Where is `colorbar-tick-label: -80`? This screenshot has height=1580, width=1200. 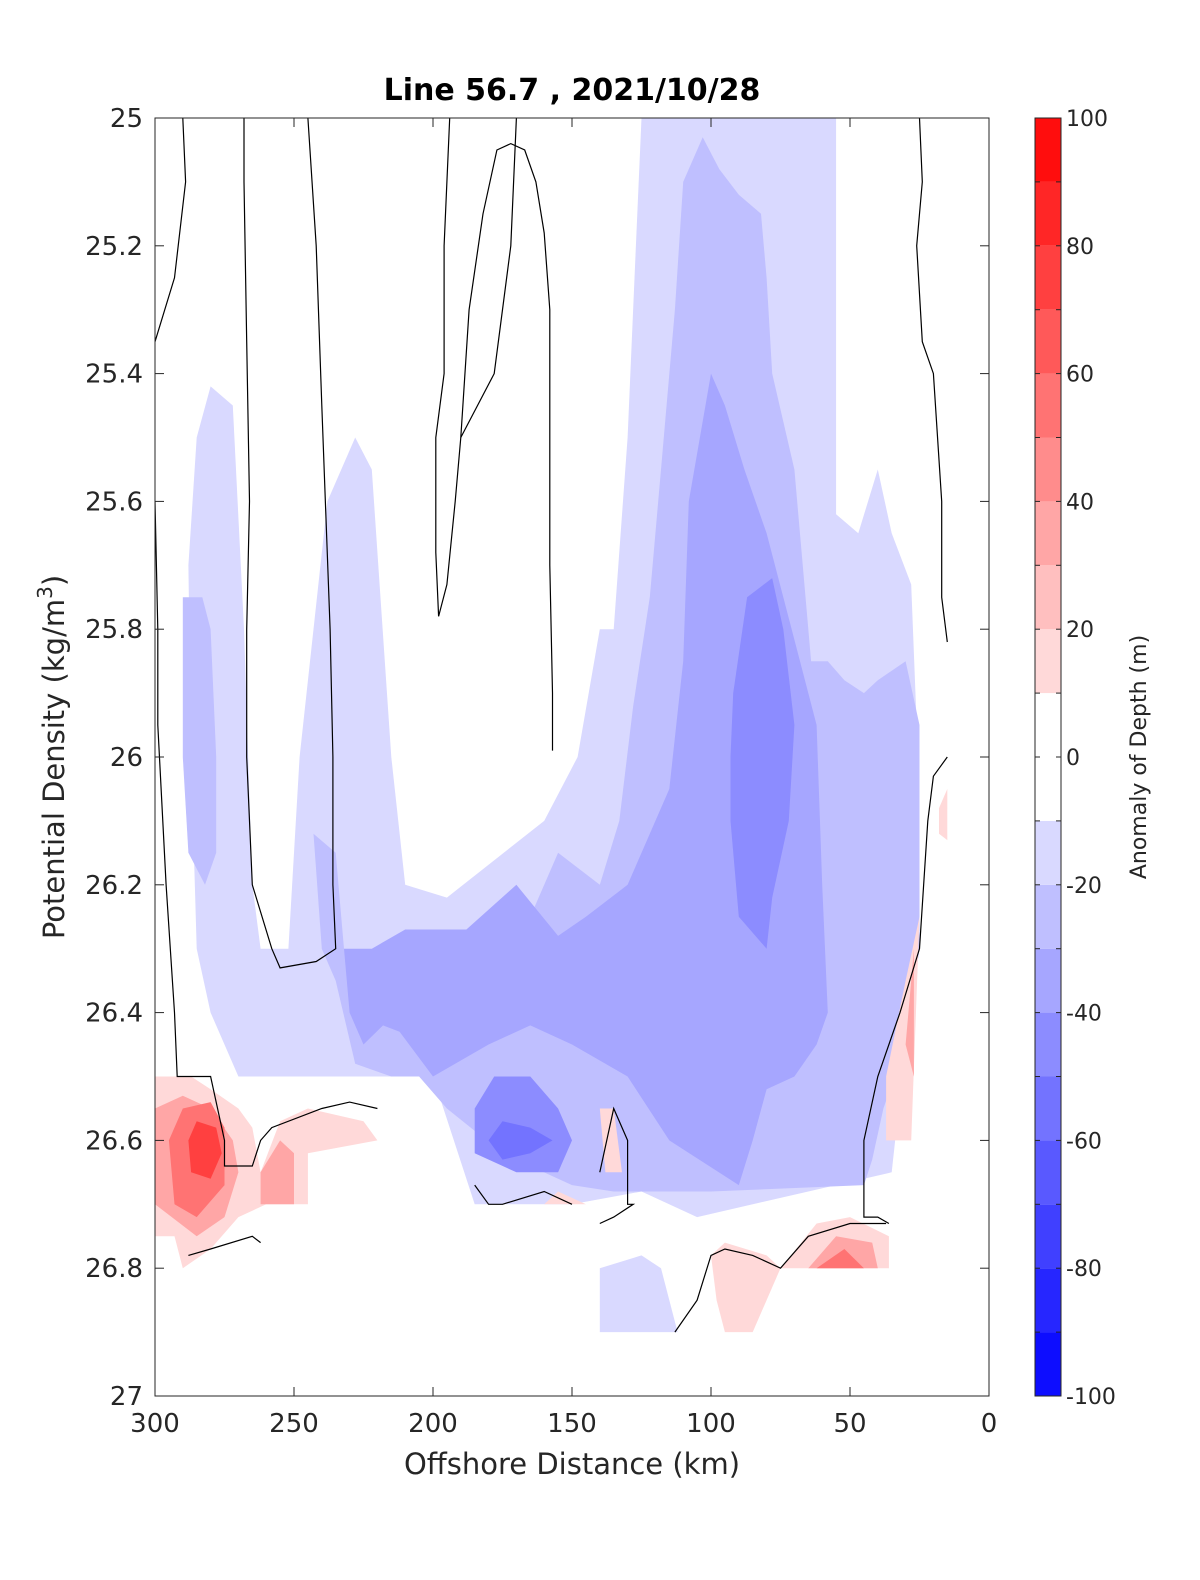 colorbar-tick-label: -80 is located at coordinates (1084, 1269).